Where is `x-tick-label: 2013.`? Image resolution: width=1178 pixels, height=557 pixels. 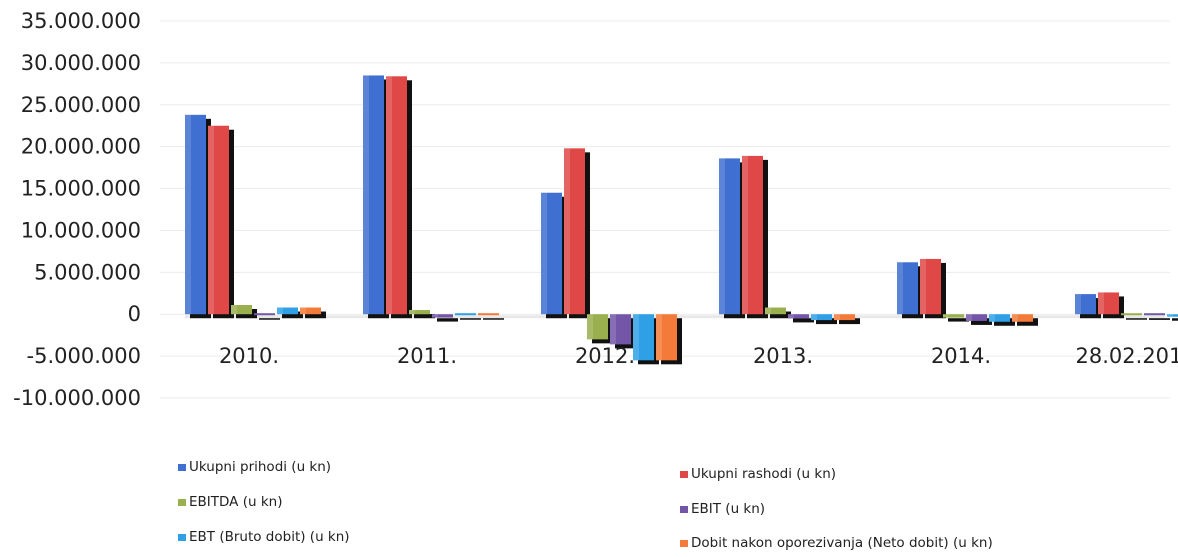 x-tick-label: 2013. is located at coordinates (783, 356).